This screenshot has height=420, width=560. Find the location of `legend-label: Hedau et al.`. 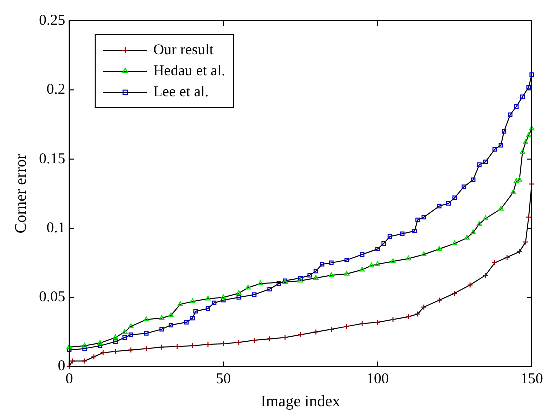

legend-label: Hedau et al. is located at coordinates (189, 71).